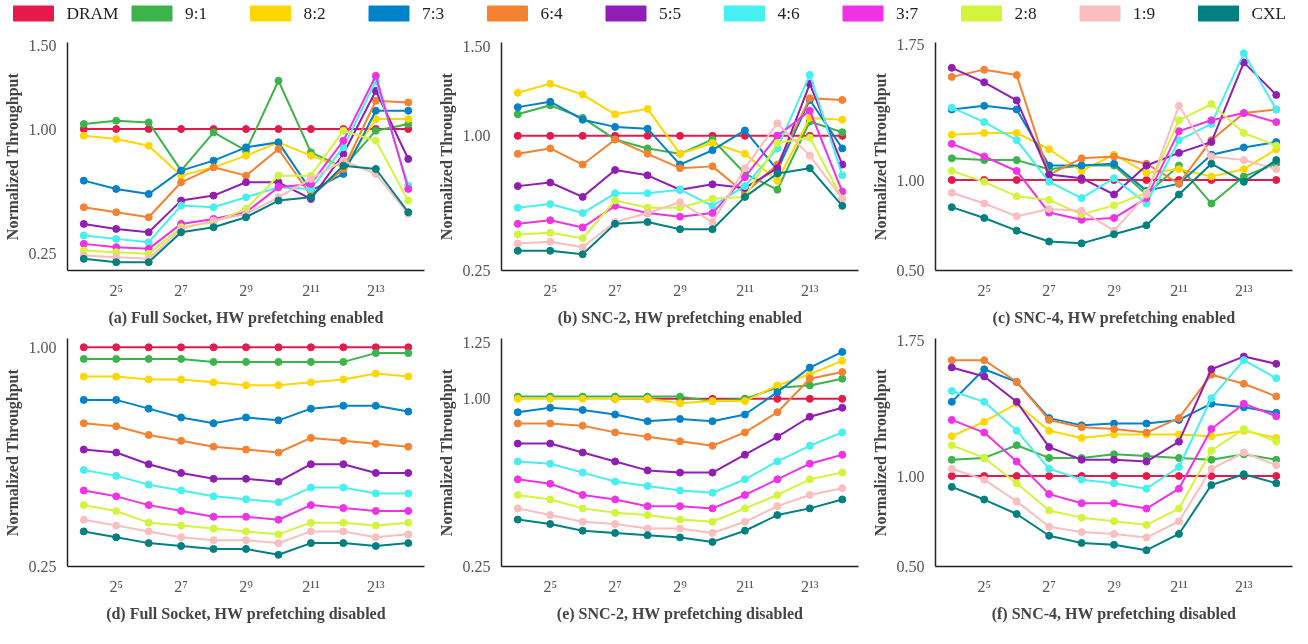  Describe the element at coordinates (433, 13) in the screenshot. I see `legend-label: 7:3` at that location.